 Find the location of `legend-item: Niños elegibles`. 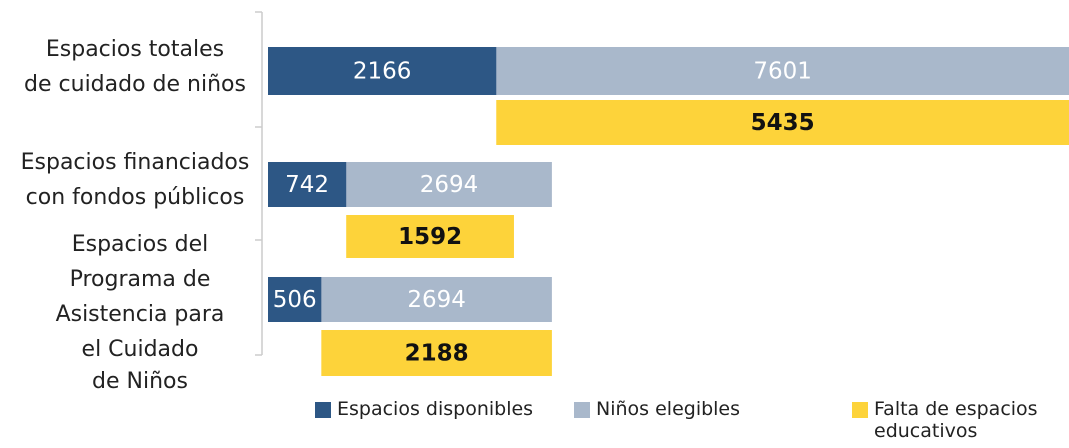

legend-item: Niños elegibles is located at coordinates (704, 409).